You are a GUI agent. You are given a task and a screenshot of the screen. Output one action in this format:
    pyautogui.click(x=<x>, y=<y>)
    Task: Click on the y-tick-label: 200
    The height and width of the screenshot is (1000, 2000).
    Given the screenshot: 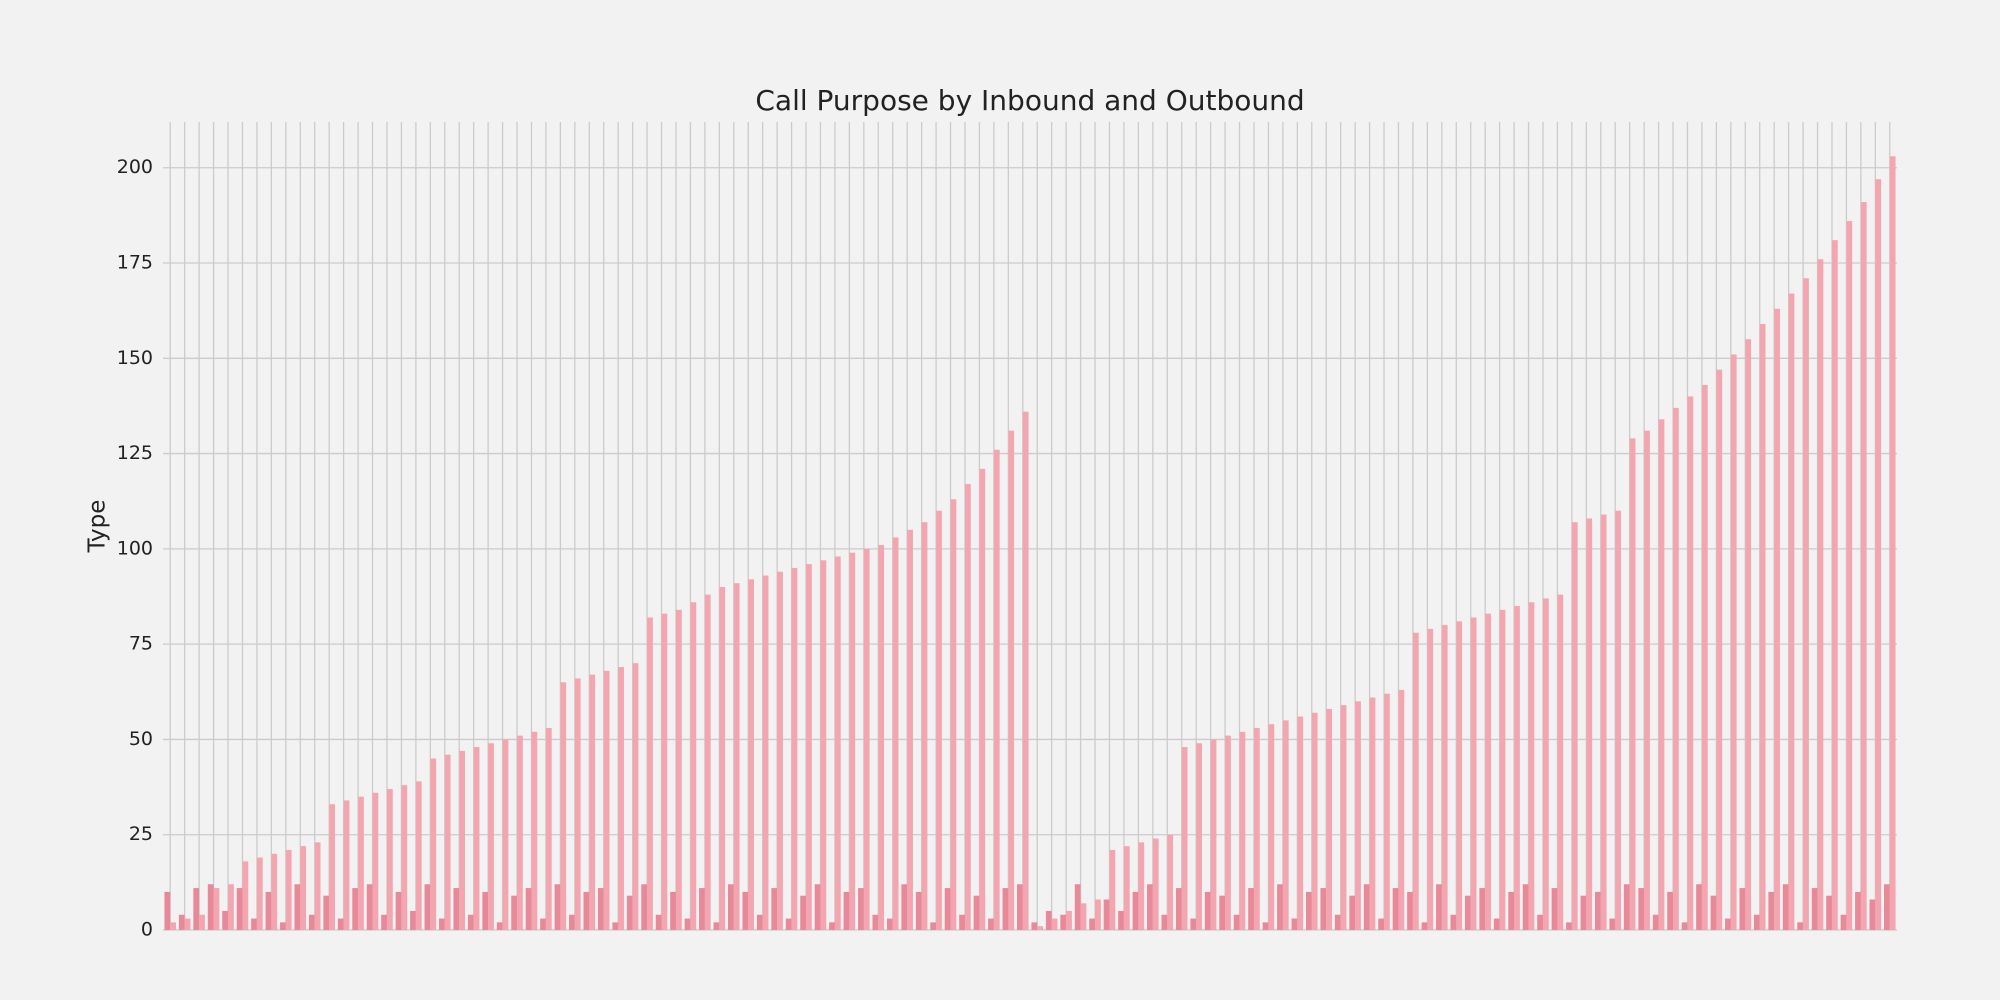 What is the action you would take?
    pyautogui.click(x=135, y=167)
    